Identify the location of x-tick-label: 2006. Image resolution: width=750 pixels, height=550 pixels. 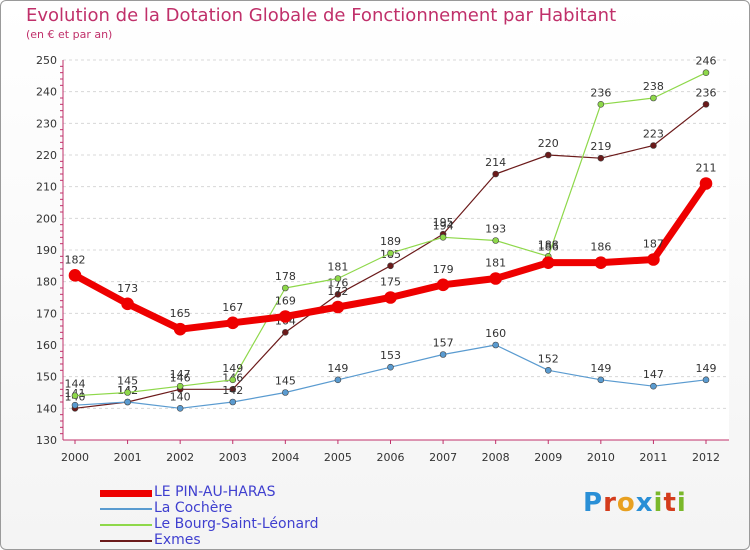
(391, 457).